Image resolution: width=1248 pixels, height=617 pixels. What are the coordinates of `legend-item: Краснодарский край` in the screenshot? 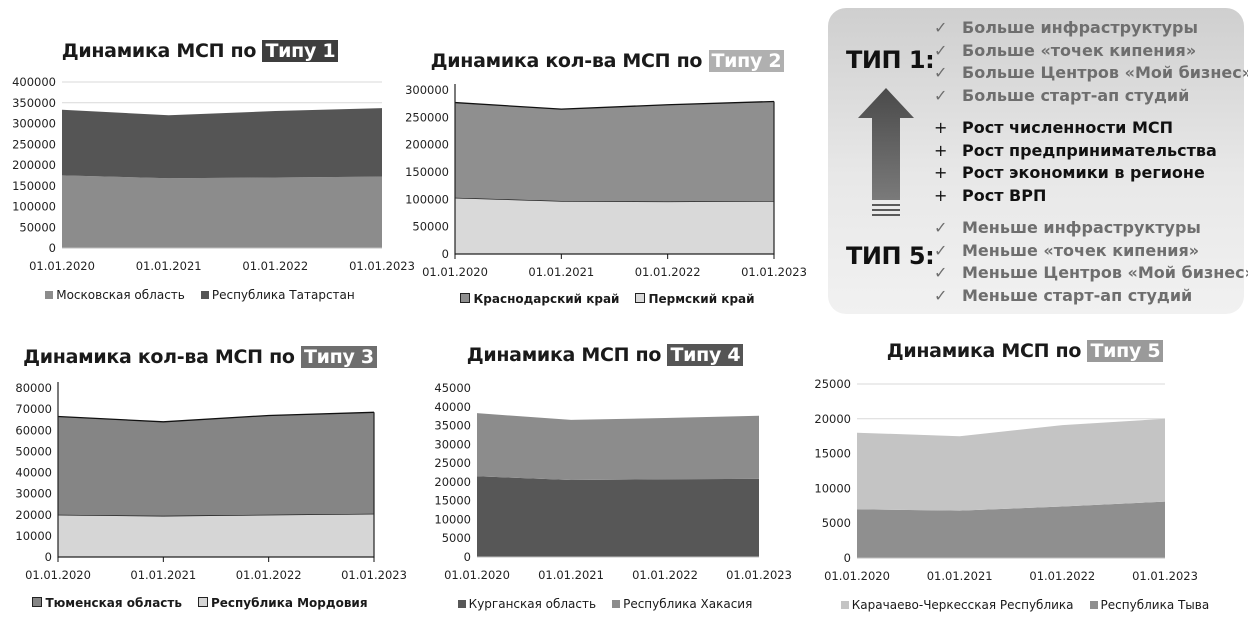 It's located at (539, 299).